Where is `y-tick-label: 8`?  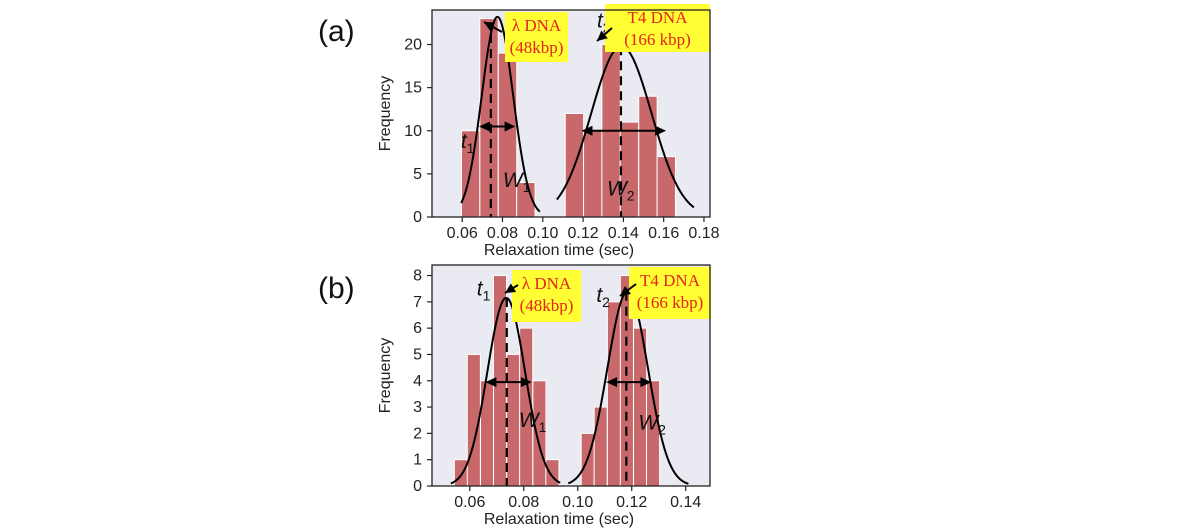
y-tick-label: 8 is located at coordinates (417, 276).